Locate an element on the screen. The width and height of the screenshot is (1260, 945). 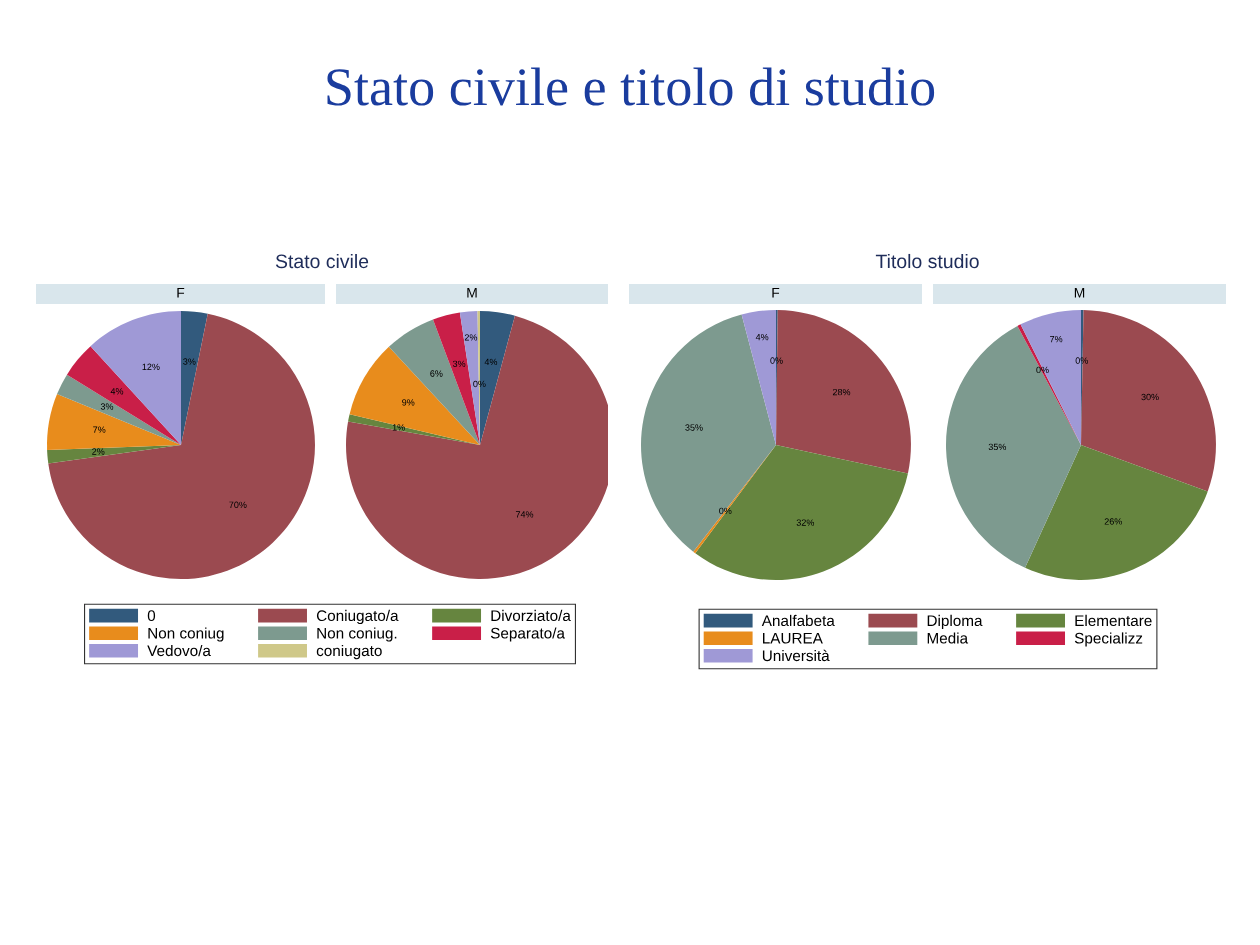
legend-label: Università is located at coordinates (796, 655).